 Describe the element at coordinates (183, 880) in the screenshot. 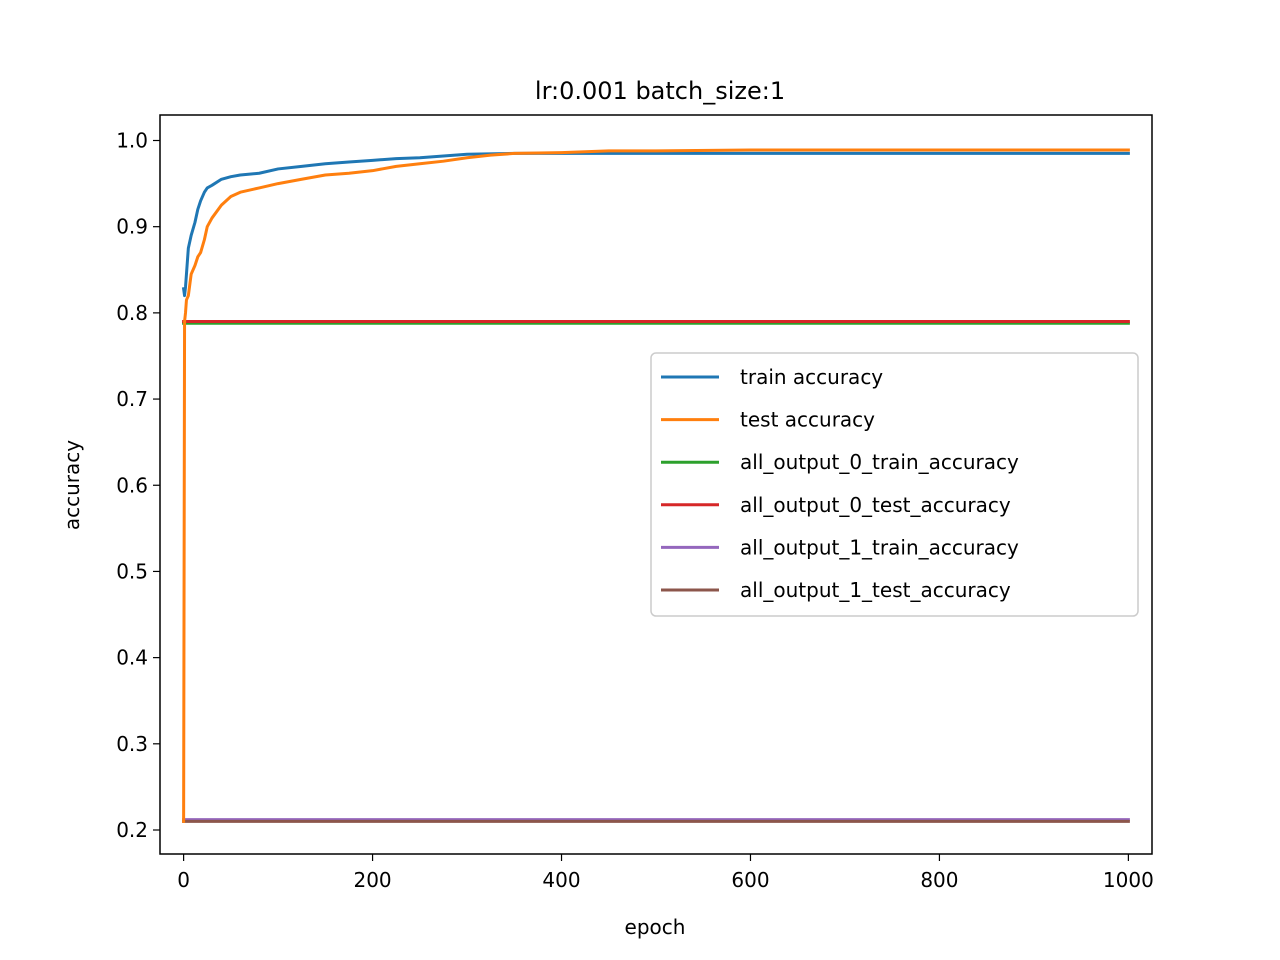

I see `x-tick-label: 0` at that location.